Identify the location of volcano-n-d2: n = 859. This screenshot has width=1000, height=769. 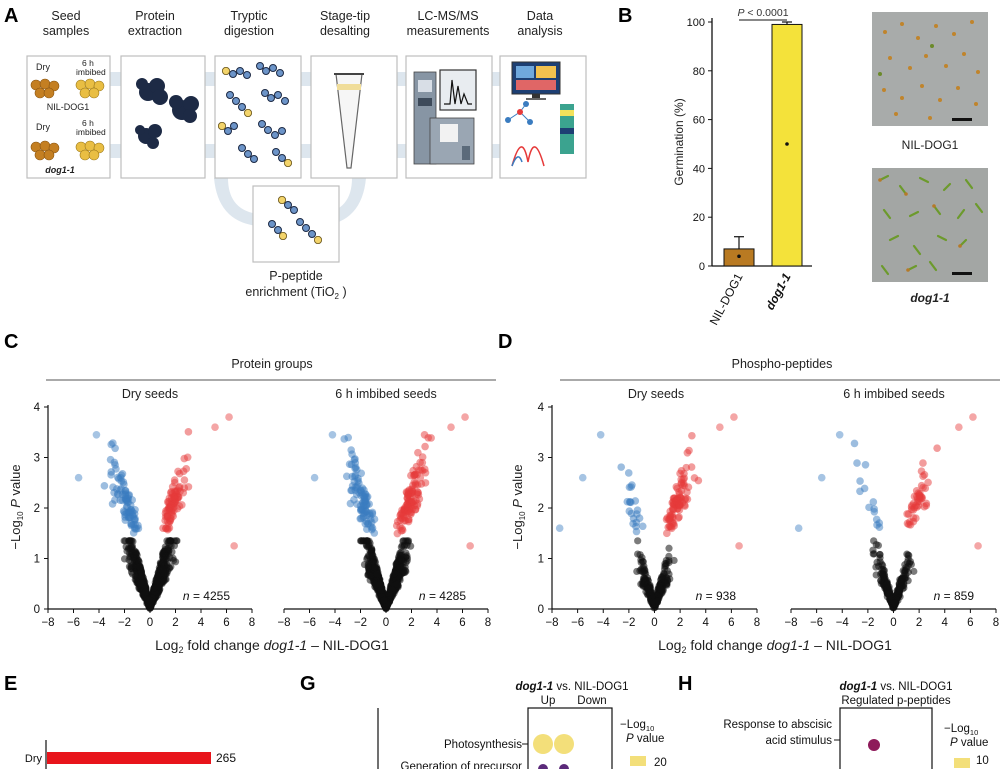
(954, 596).